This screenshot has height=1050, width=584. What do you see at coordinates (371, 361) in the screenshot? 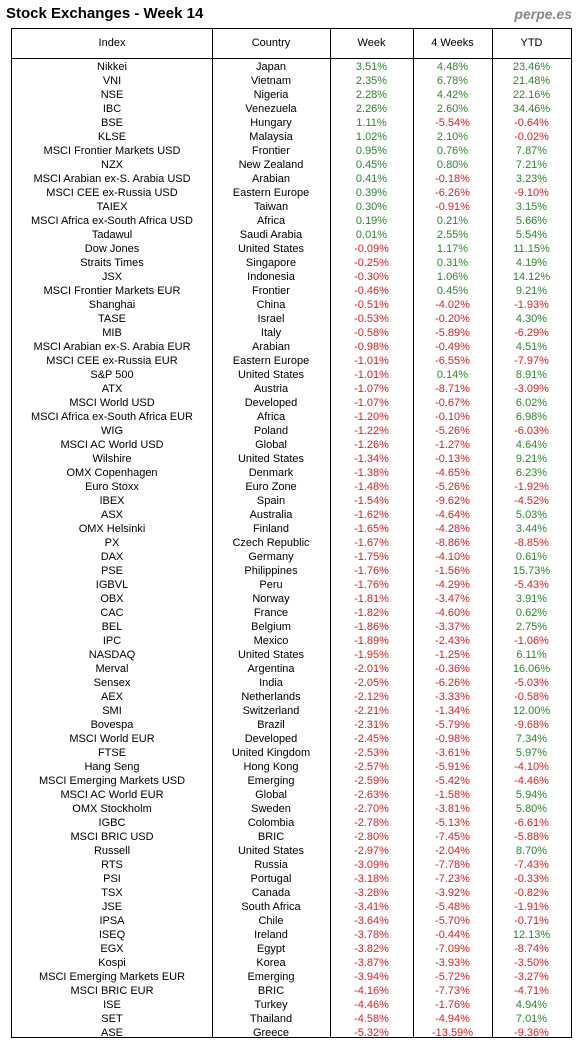
I see `value-cell: -1.01%` at bounding box center [371, 361].